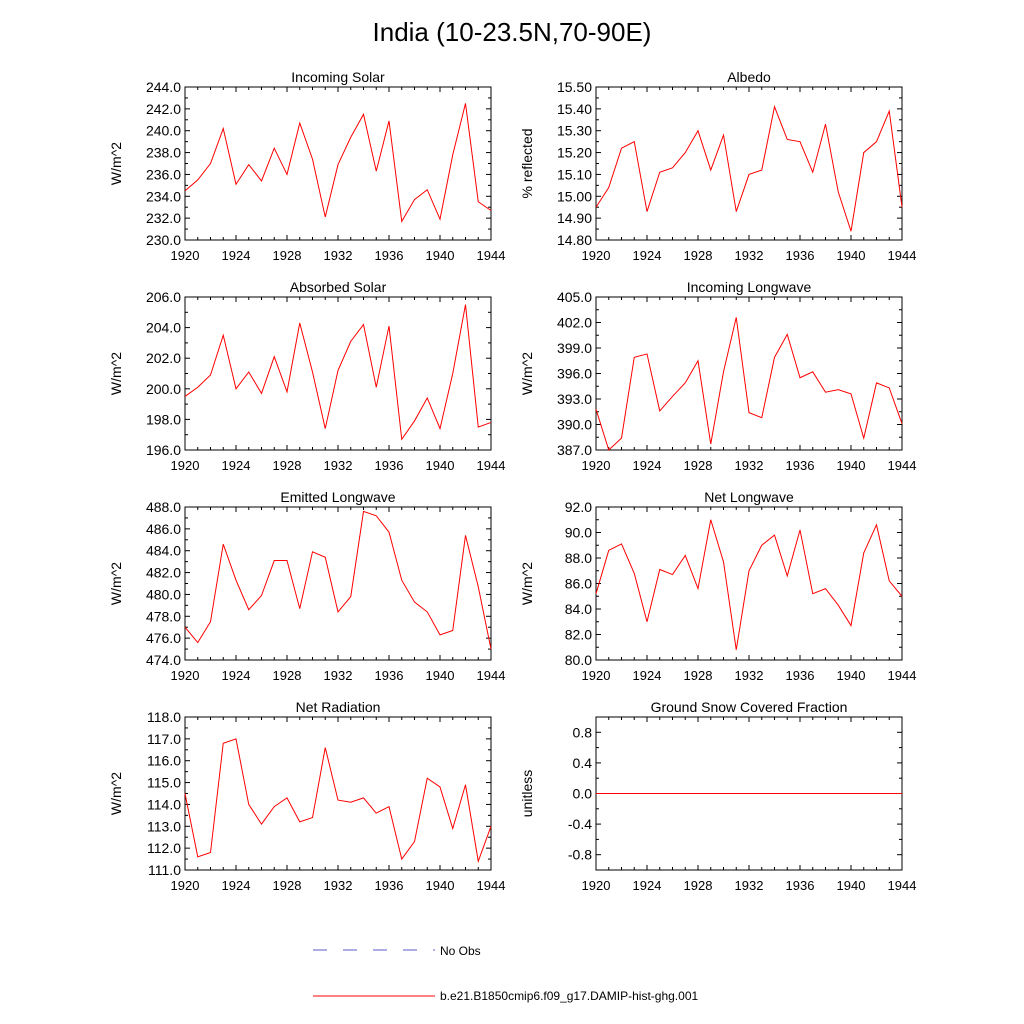  I want to click on panel-title-emitted-longwave: Emitted Longwave, so click(337, 497).